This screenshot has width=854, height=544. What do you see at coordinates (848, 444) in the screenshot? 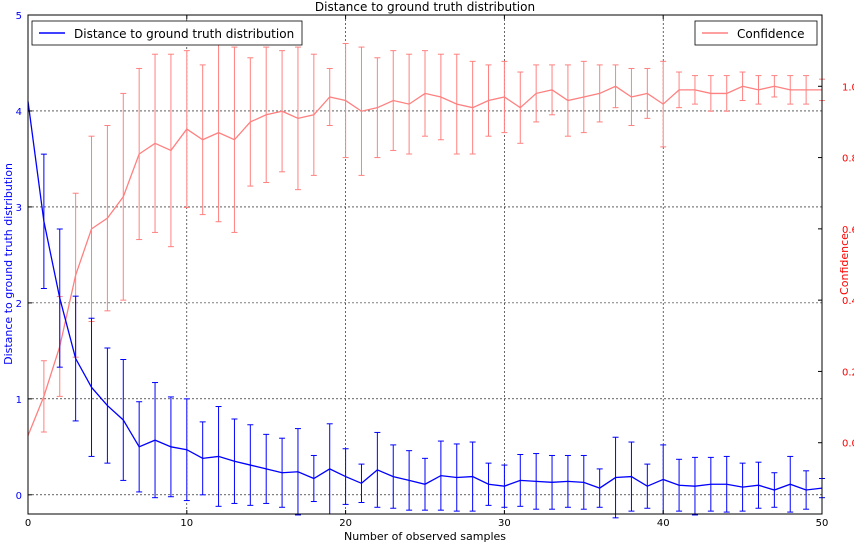
I see `y-right-tick-label: 0.0` at bounding box center [848, 444].